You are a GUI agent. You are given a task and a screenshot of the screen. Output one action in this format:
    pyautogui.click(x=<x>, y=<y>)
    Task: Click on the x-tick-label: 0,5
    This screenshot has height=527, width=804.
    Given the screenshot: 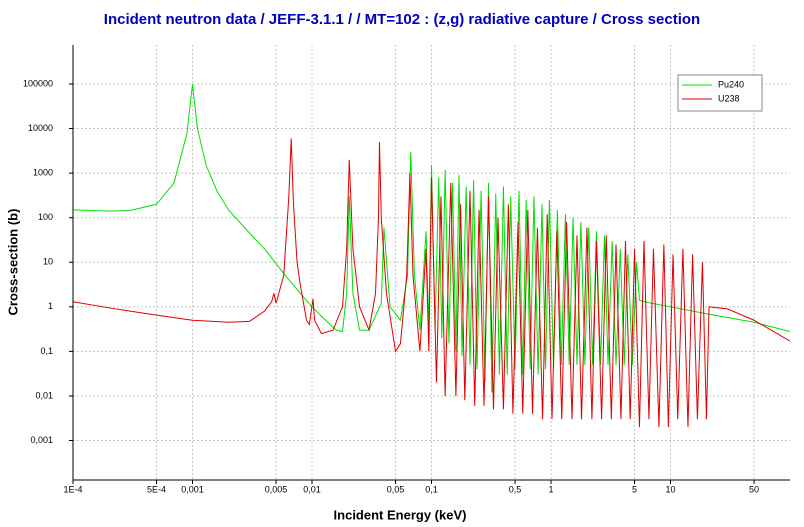 What is the action you would take?
    pyautogui.click(x=515, y=489)
    